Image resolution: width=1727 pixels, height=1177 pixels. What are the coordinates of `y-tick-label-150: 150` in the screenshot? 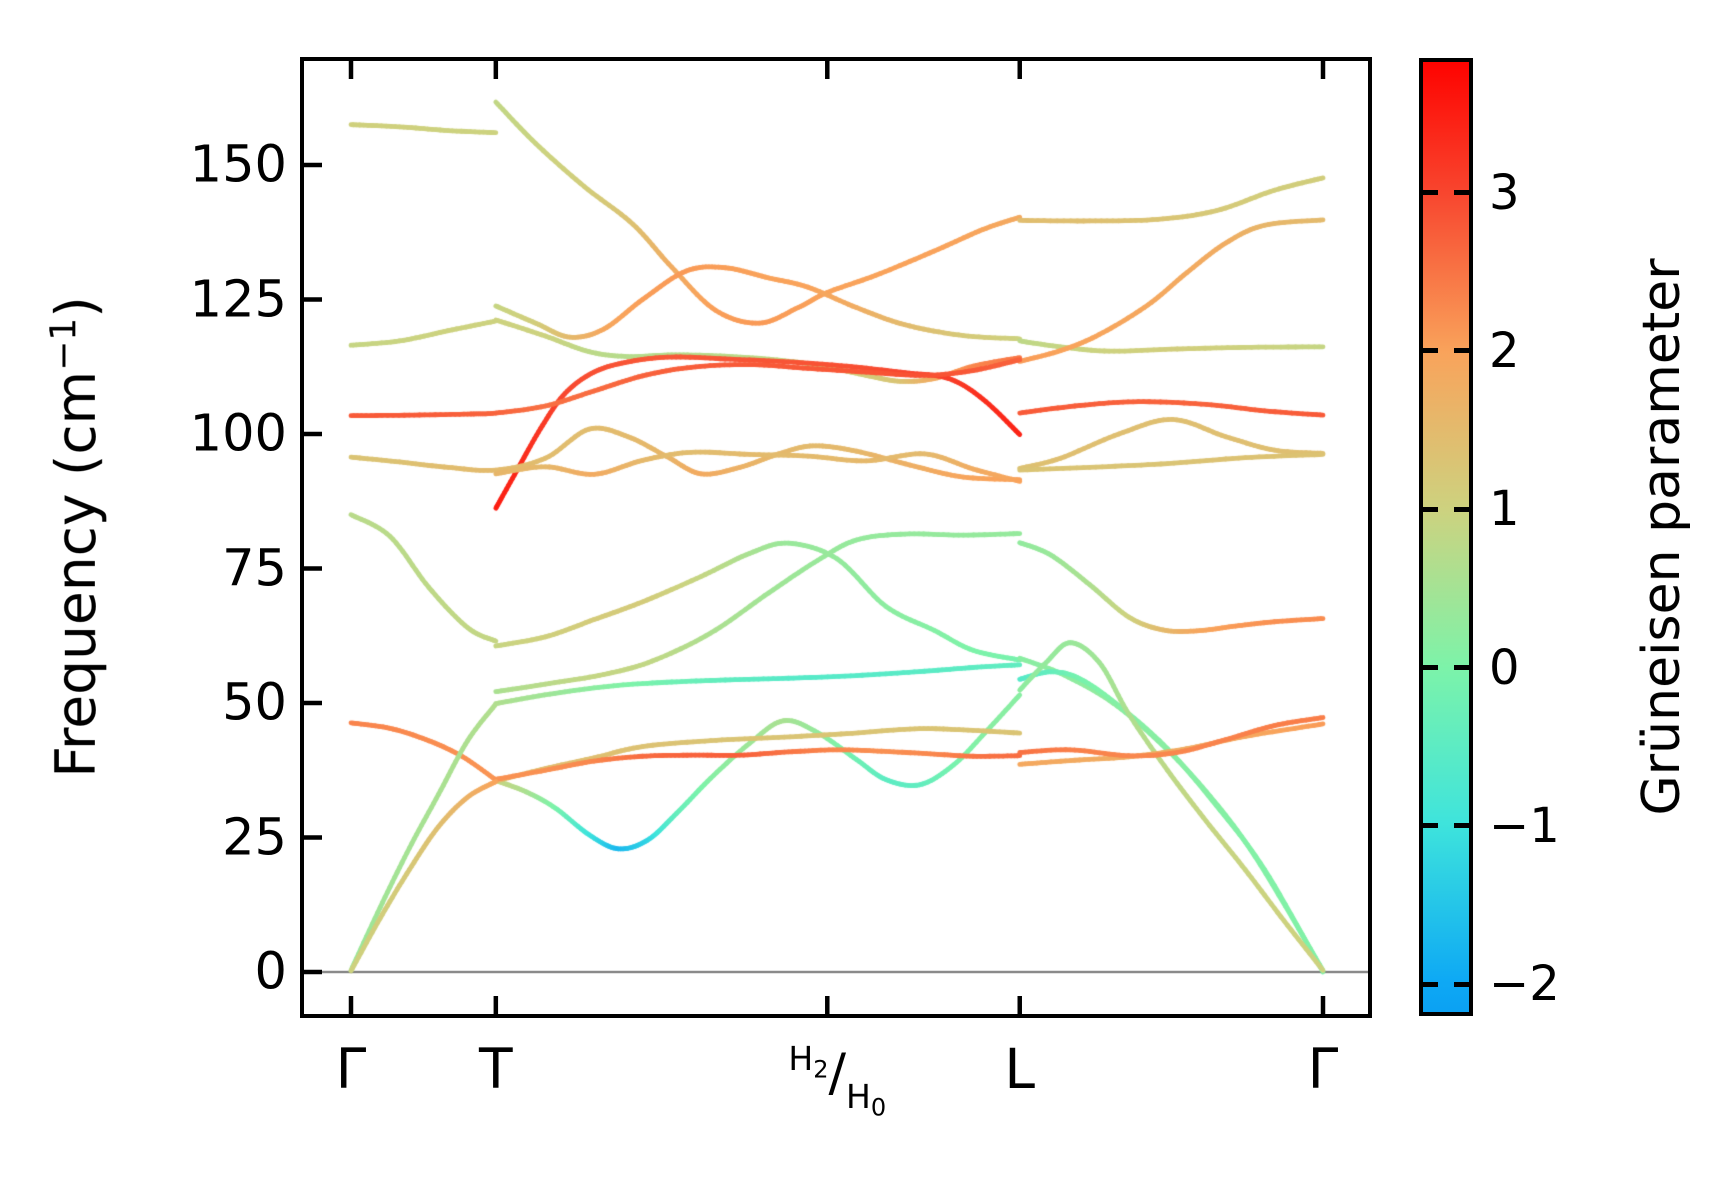 It's located at (238, 165).